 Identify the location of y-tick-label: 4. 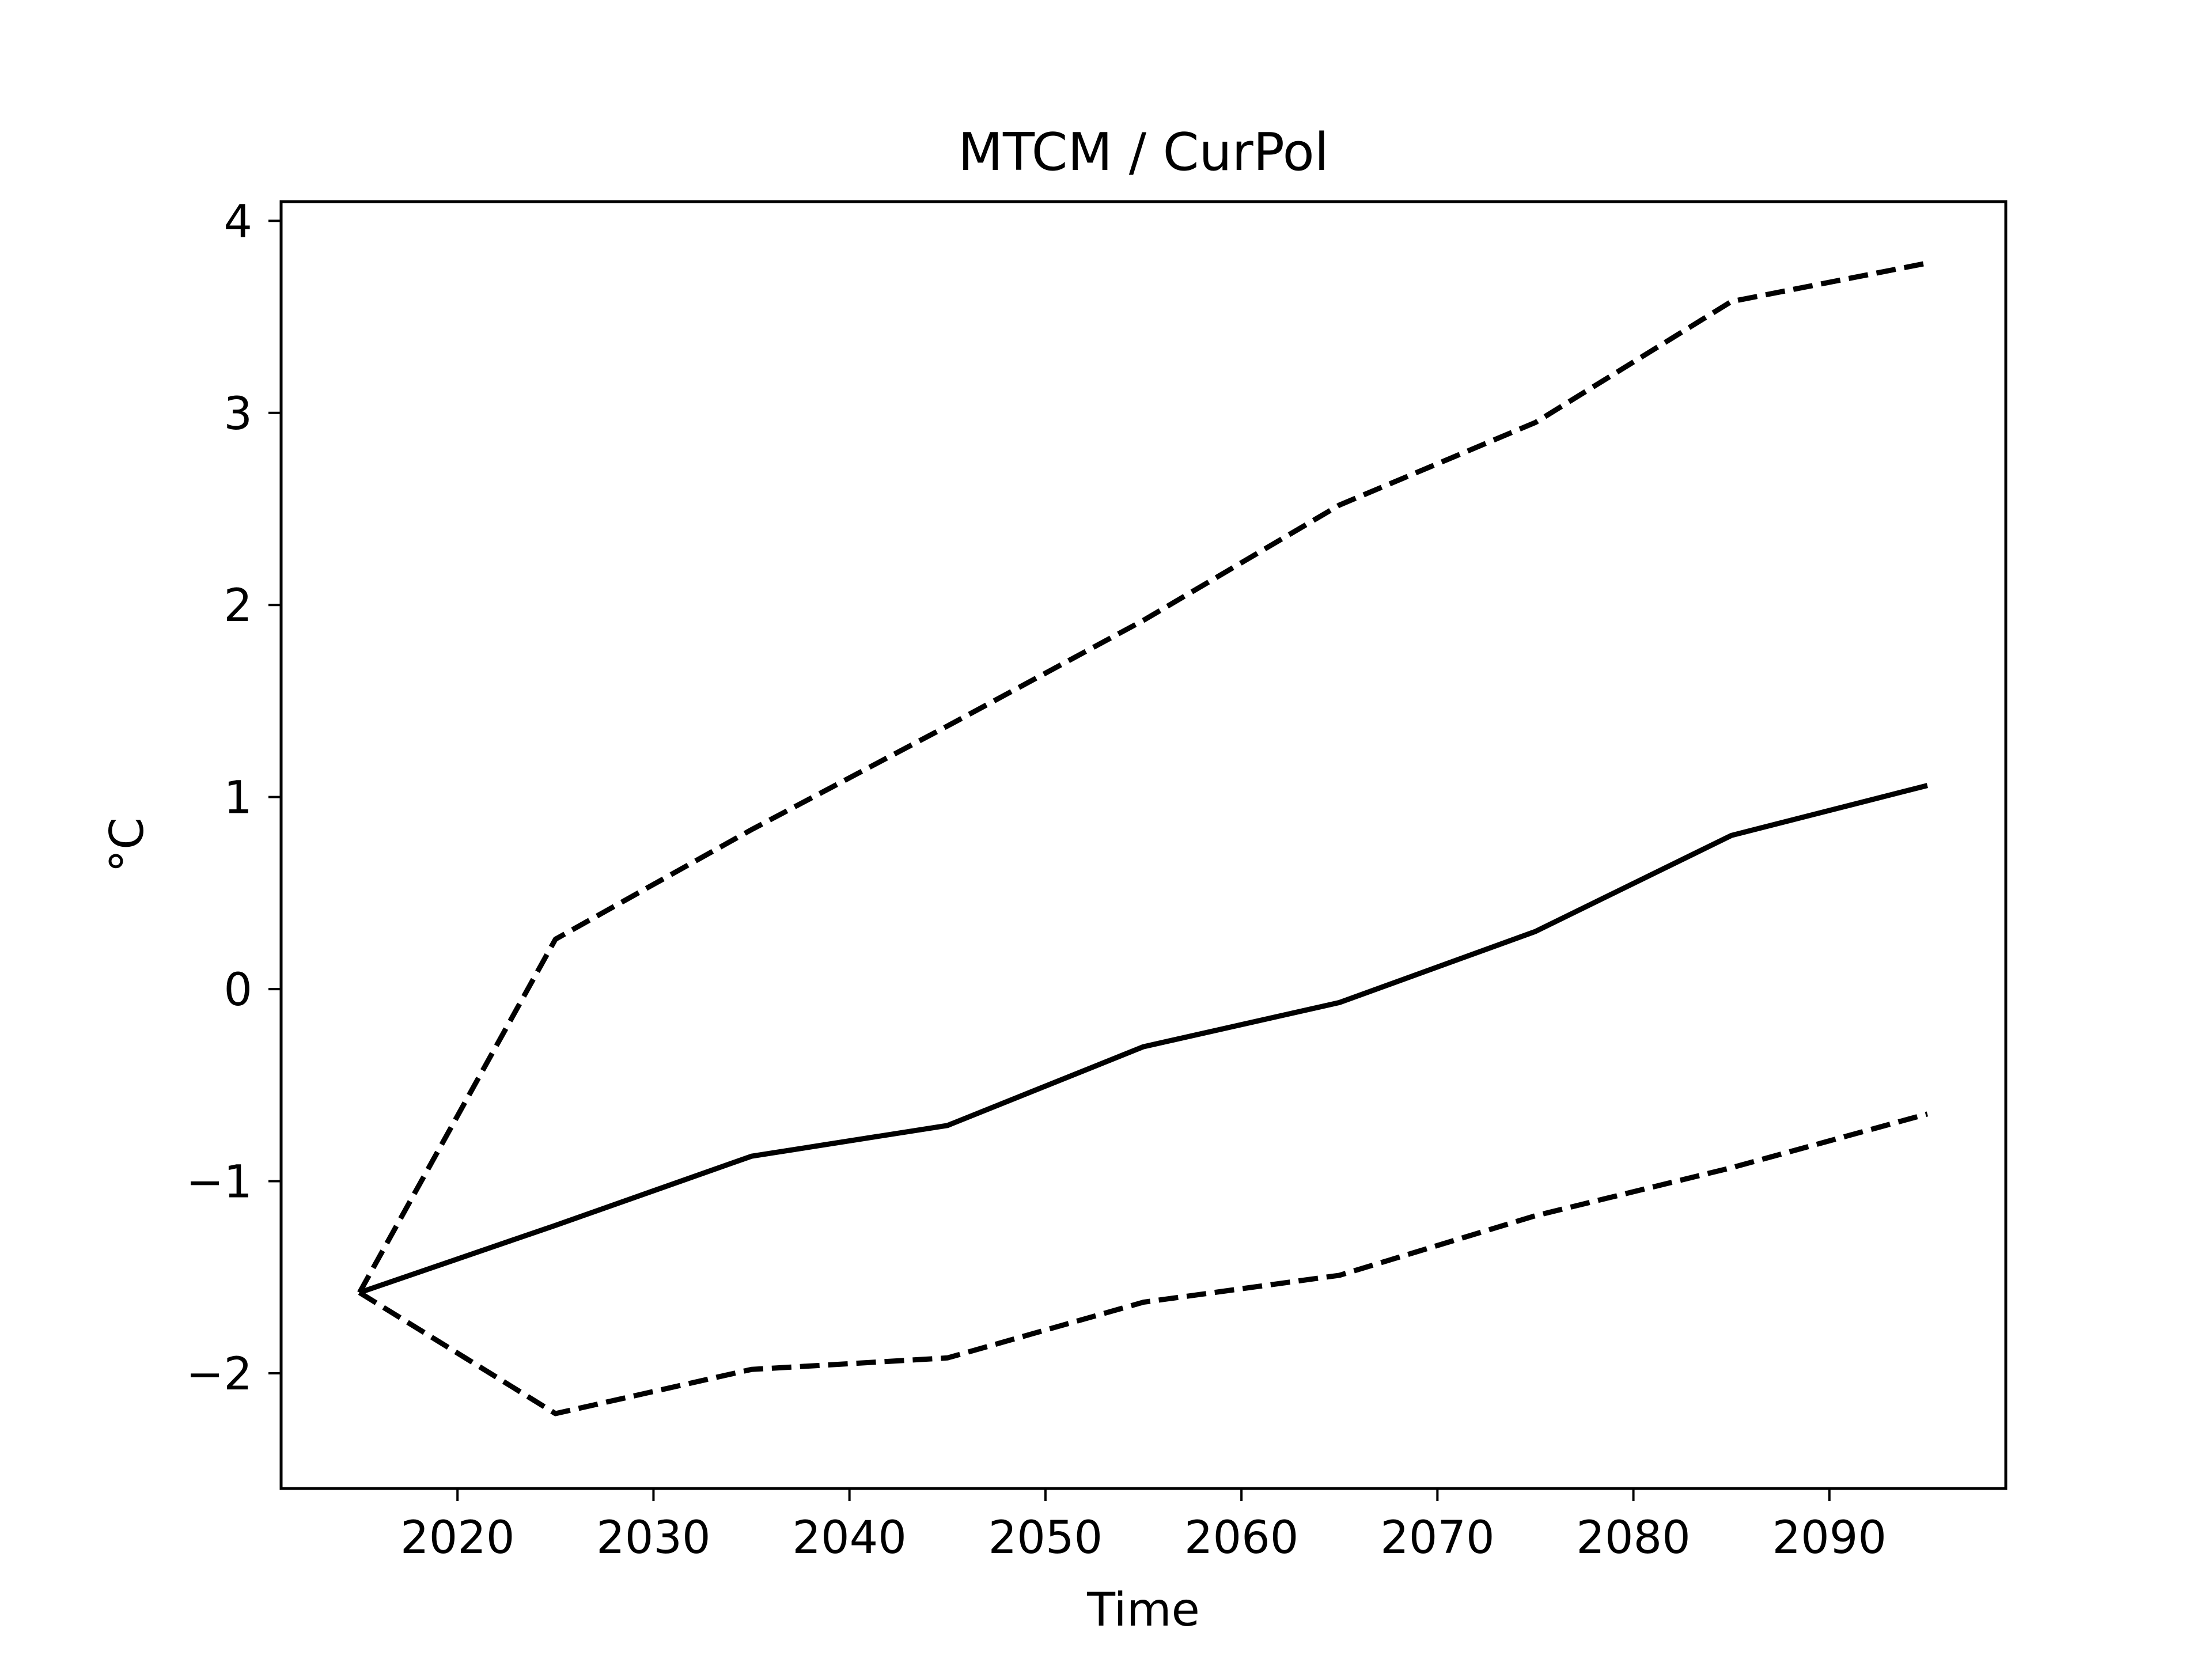
(238, 222).